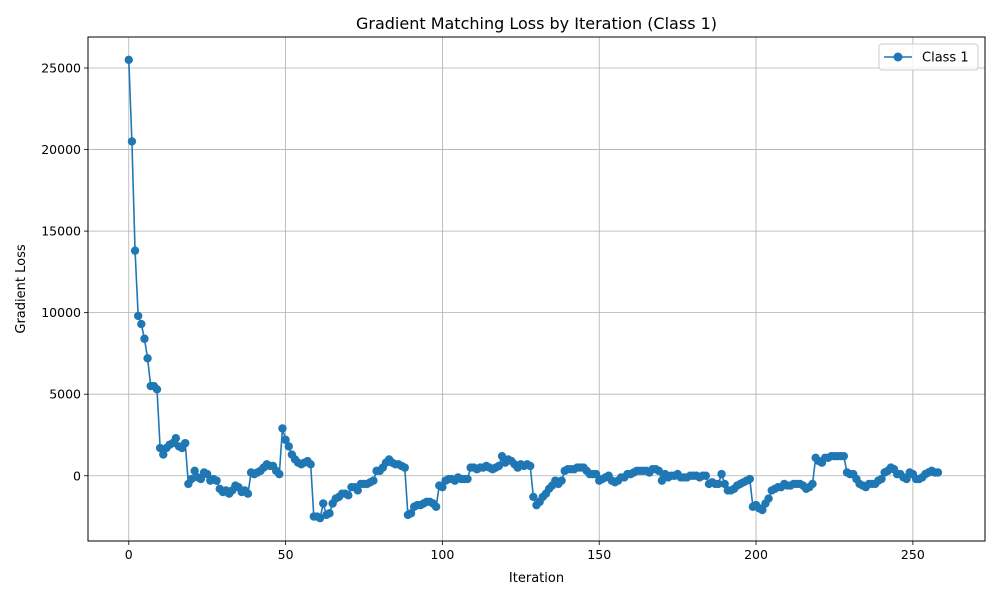 The width and height of the screenshot is (1000, 600). What do you see at coordinates (77, 475) in the screenshot?
I see `y-tick-label: 0` at bounding box center [77, 475].